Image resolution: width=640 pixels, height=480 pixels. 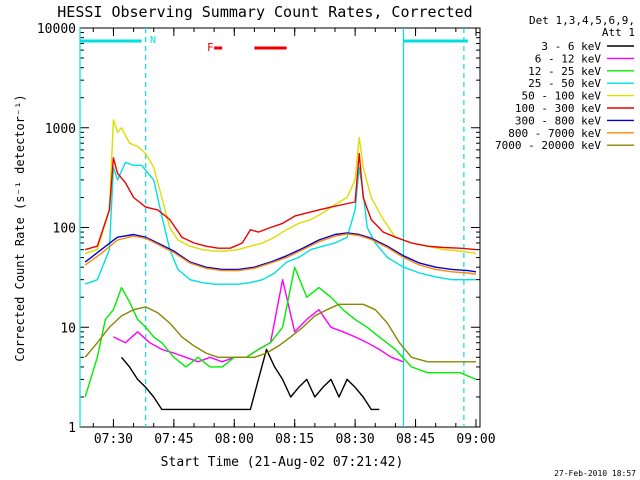 What do you see at coordinates (250, 379) in the screenshot?
I see `series-line-3-6-kev` at bounding box center [250, 379].